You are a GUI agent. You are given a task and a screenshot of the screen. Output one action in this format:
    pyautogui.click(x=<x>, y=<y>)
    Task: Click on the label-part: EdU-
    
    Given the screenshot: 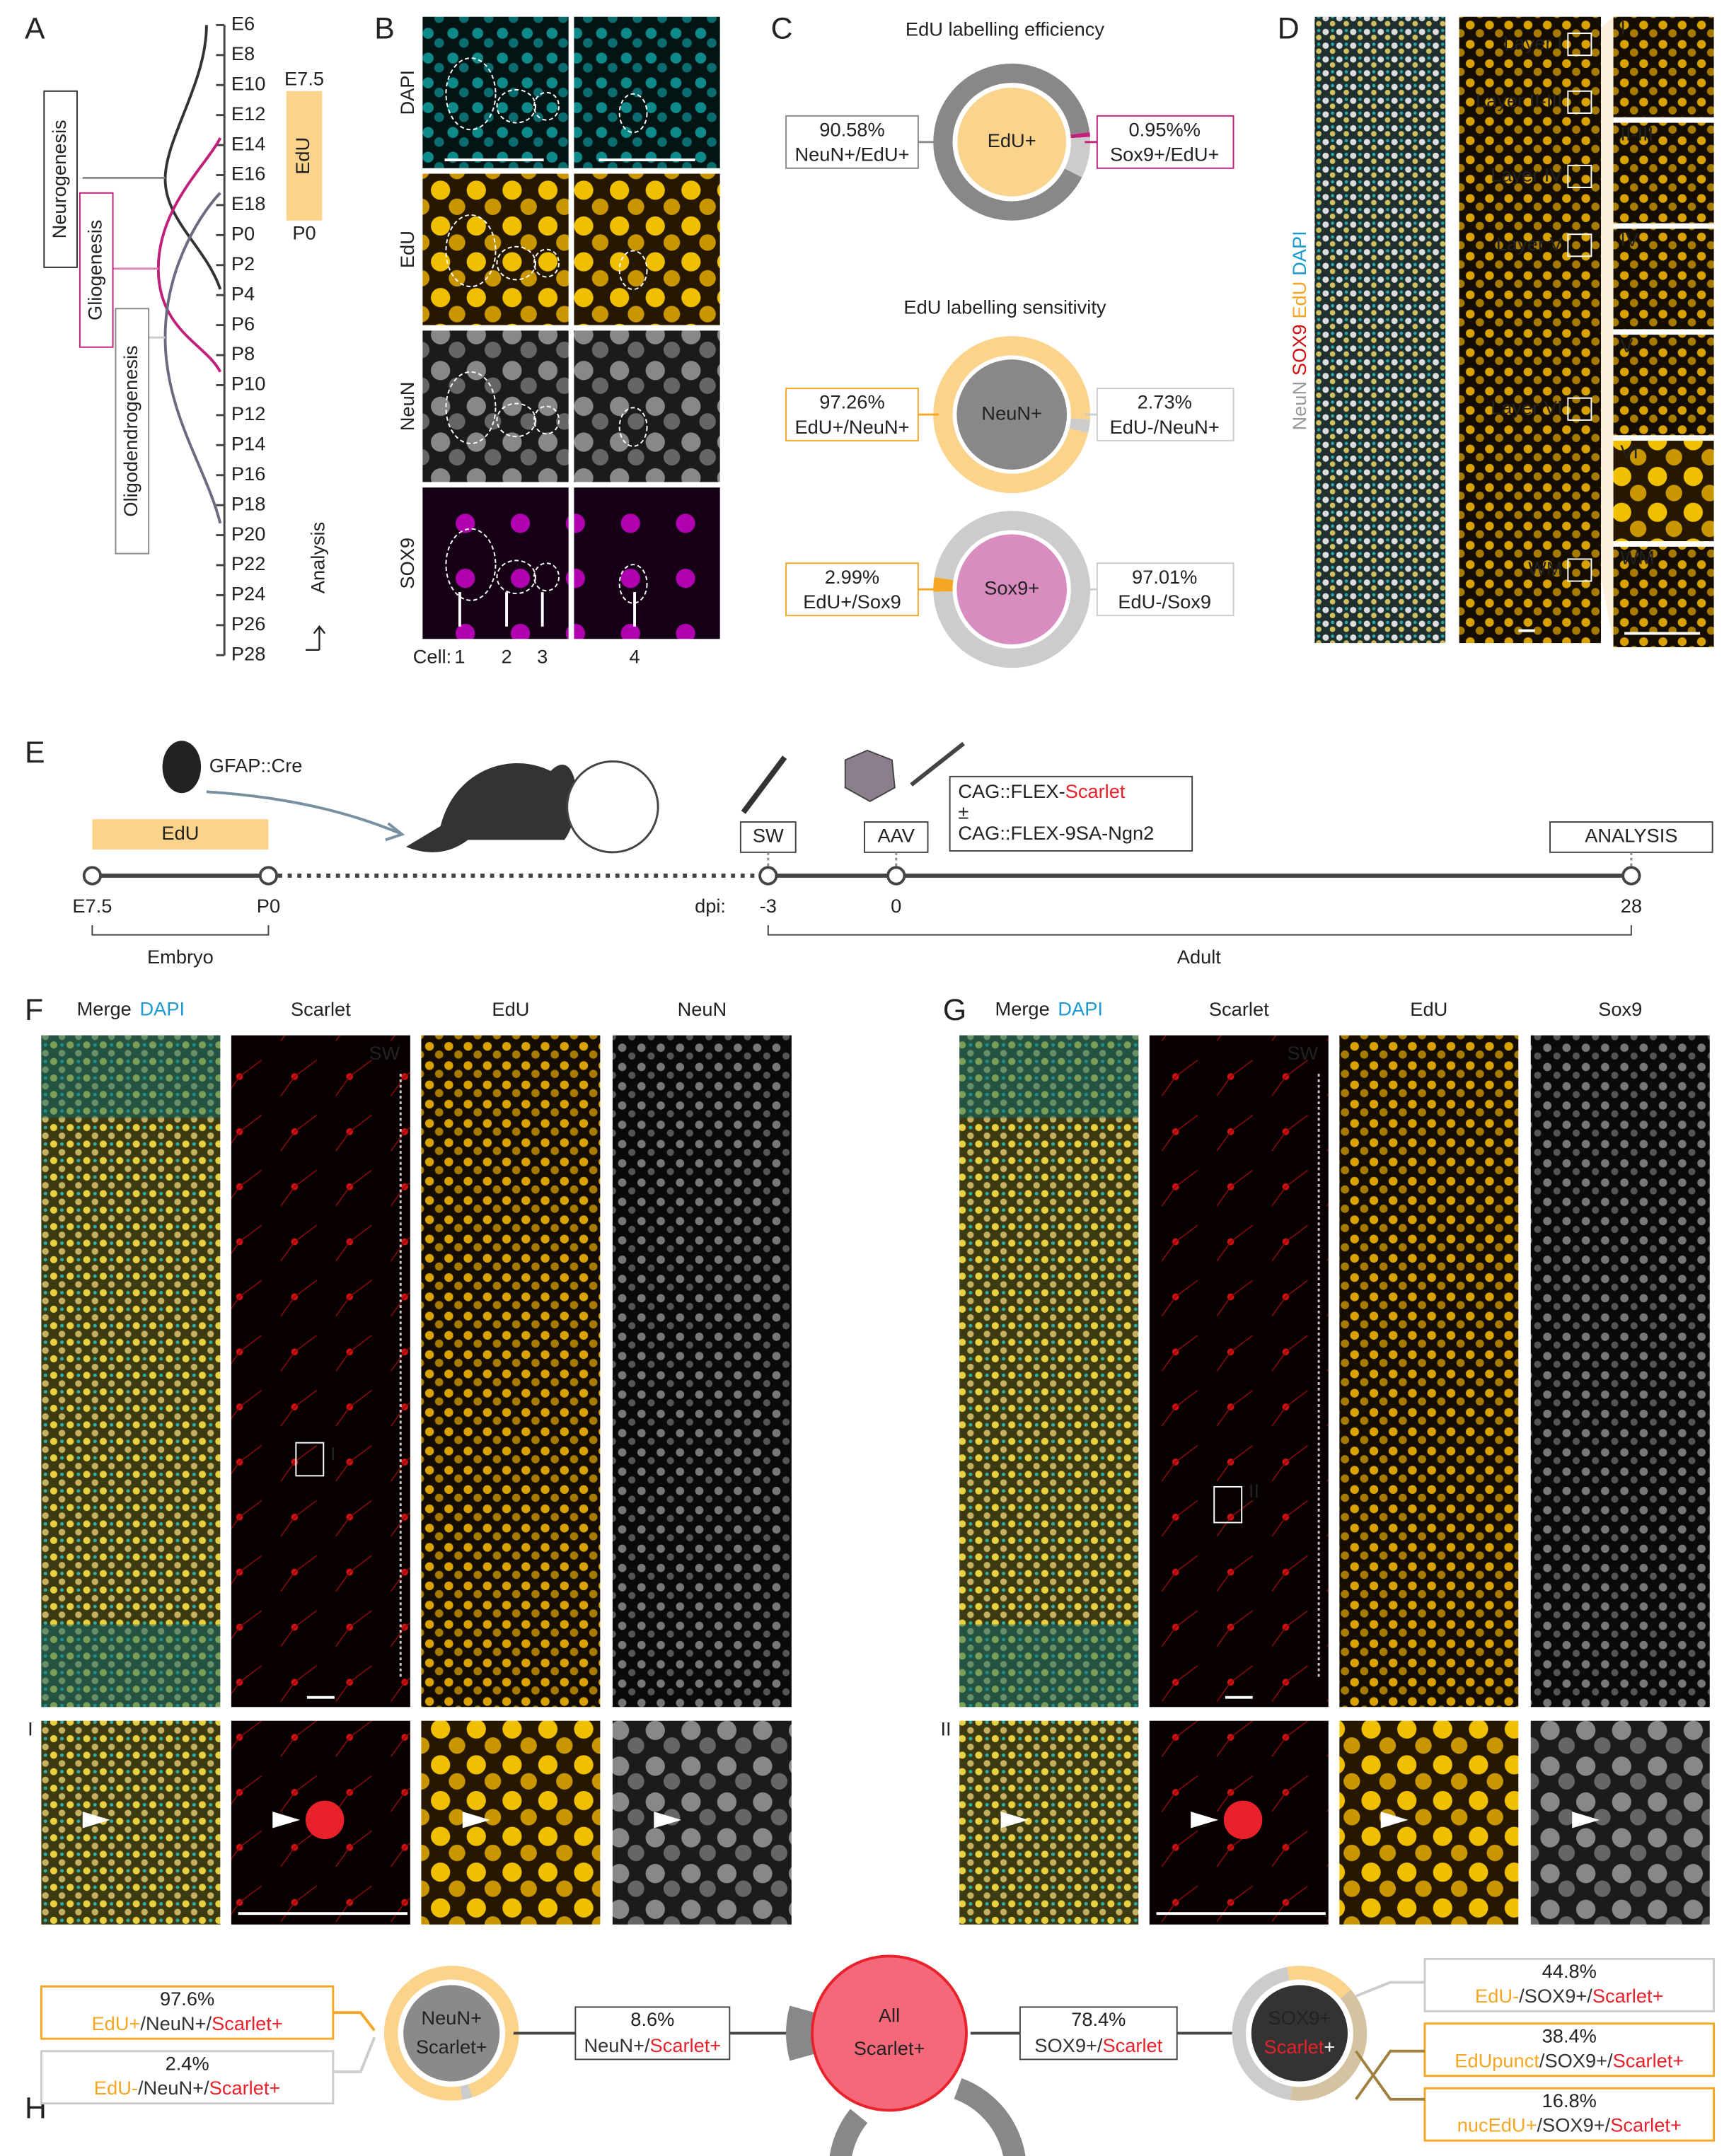 What is the action you would take?
    pyautogui.click(x=1497, y=1996)
    